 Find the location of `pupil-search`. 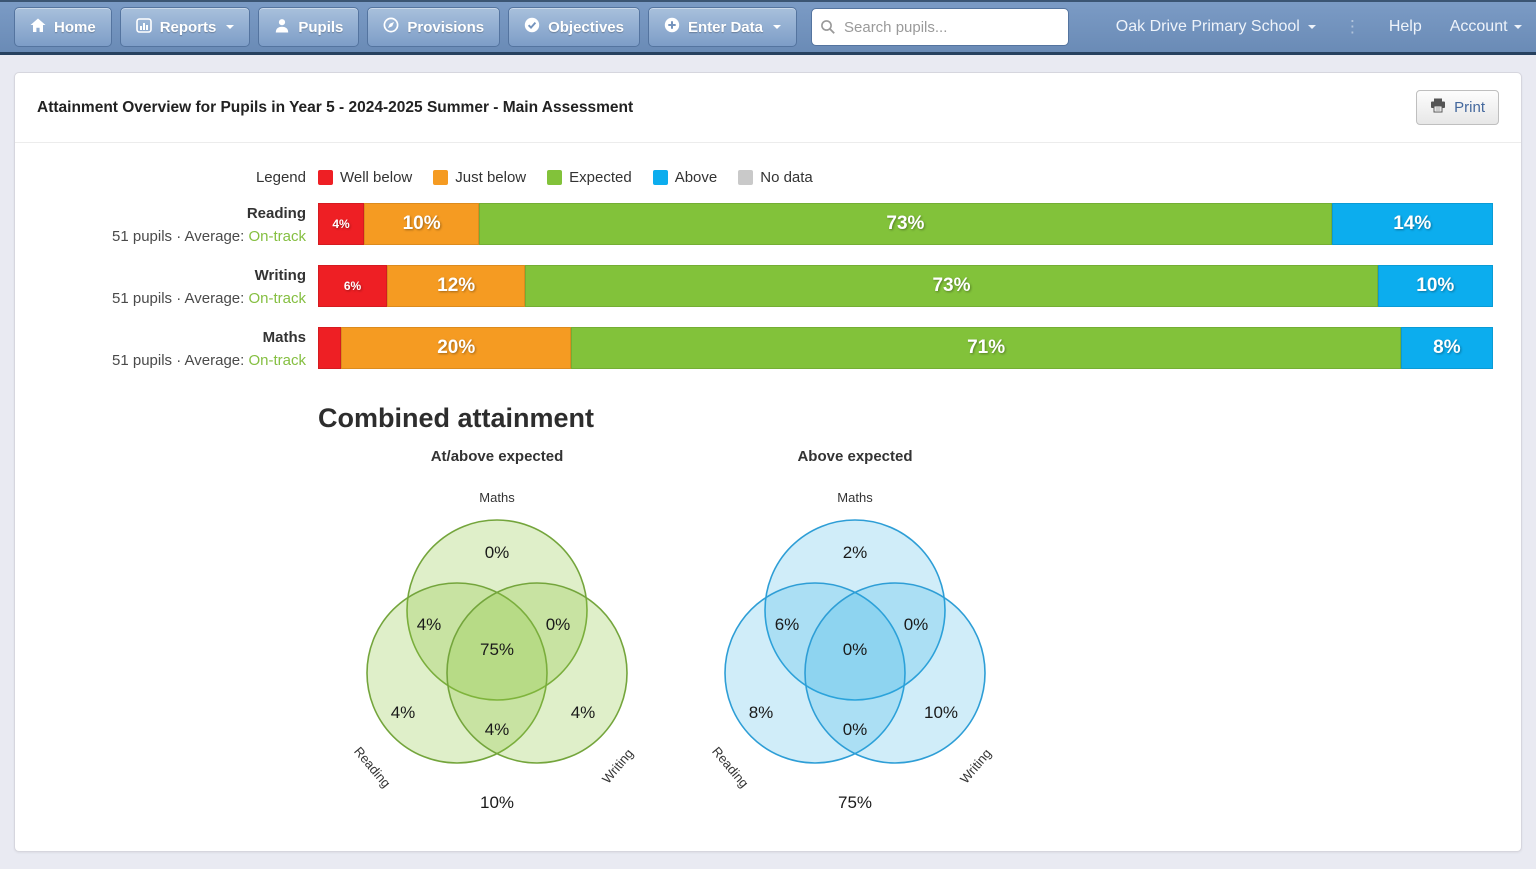

pupil-search is located at coordinates (940, 27).